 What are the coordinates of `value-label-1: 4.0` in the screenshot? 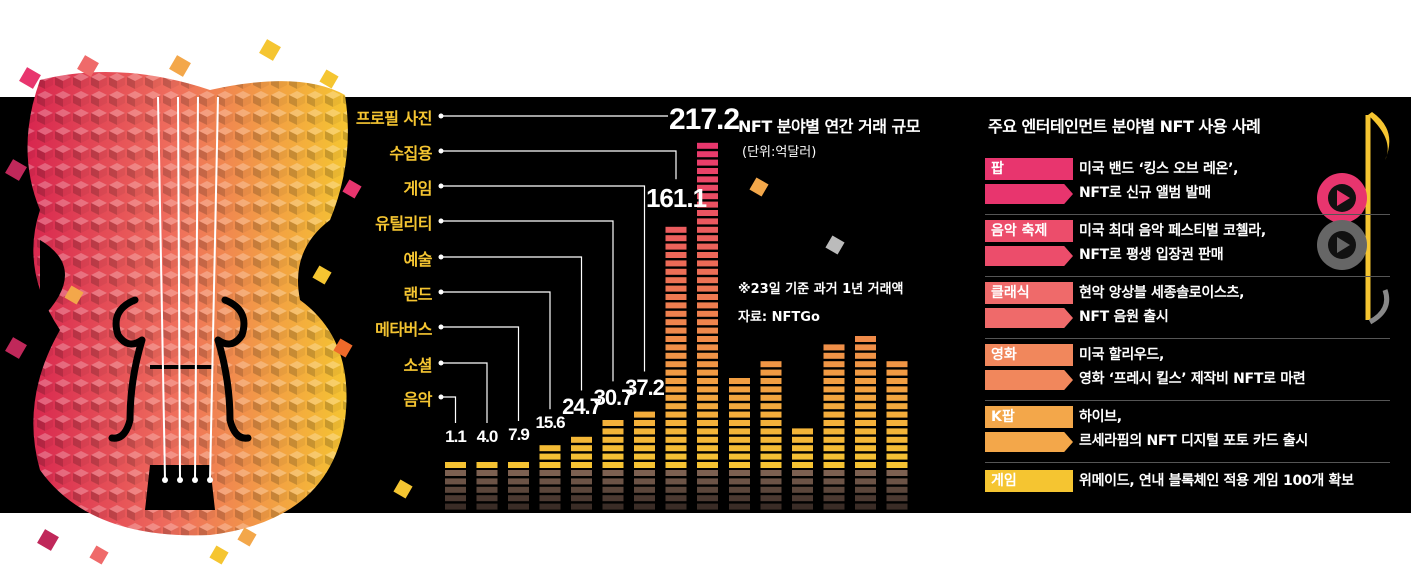 It's located at (487, 436).